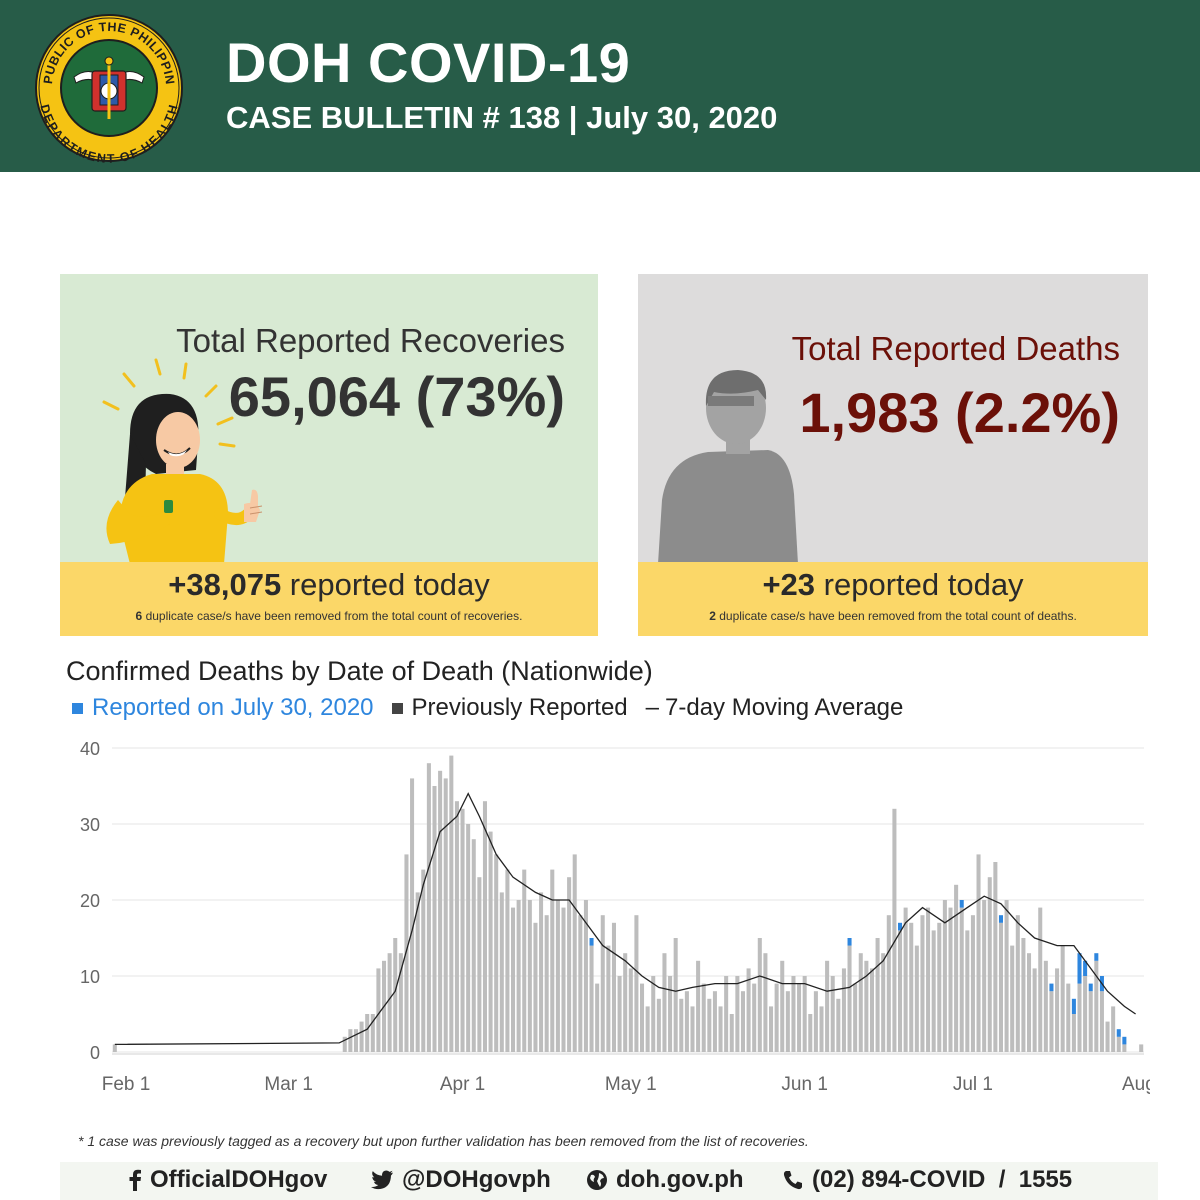 Image resolution: width=1200 pixels, height=1200 pixels. What do you see at coordinates (239, 1179) in the screenshot?
I see `facebook-handle: OfficialDOHgov` at bounding box center [239, 1179].